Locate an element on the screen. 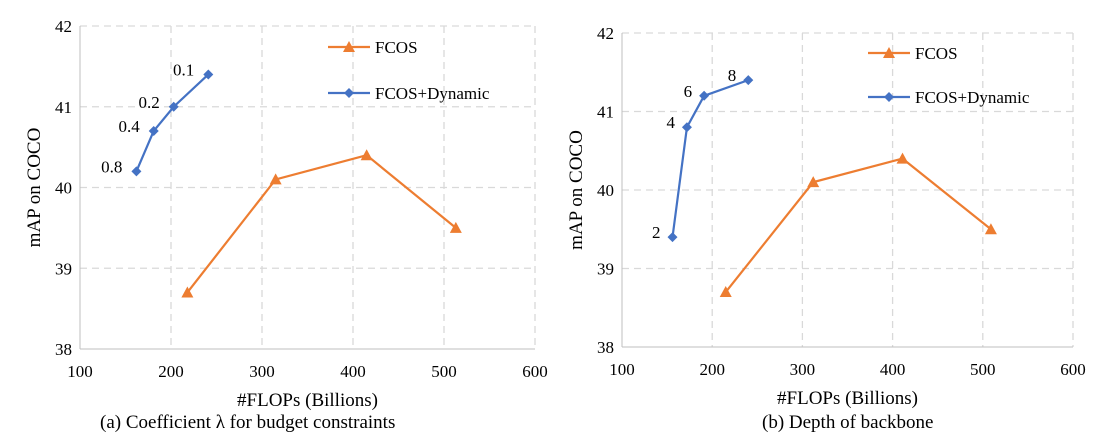 Image resolution: width=1109 pixels, height=434 pixels. data-label: 0.1 is located at coordinates (183, 69).